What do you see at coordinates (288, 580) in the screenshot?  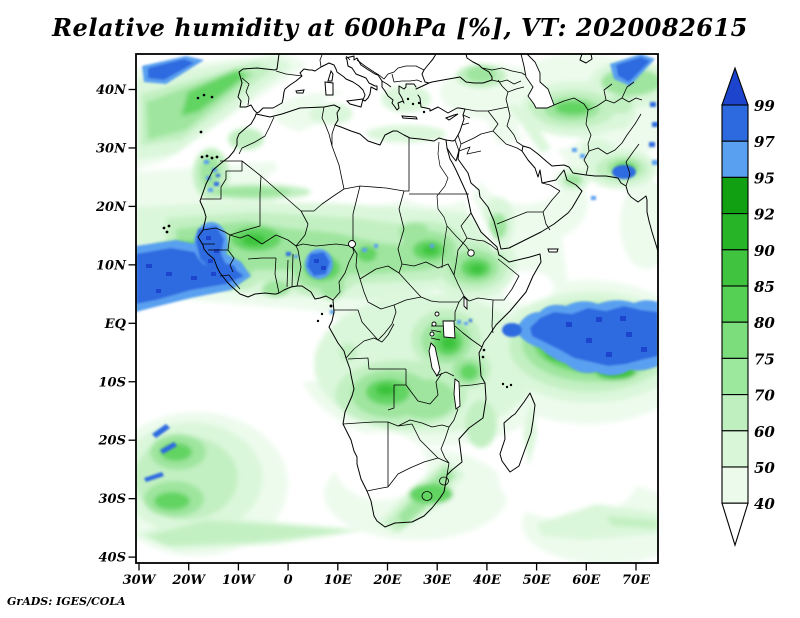 I see `lon-tick-label: 0` at bounding box center [288, 580].